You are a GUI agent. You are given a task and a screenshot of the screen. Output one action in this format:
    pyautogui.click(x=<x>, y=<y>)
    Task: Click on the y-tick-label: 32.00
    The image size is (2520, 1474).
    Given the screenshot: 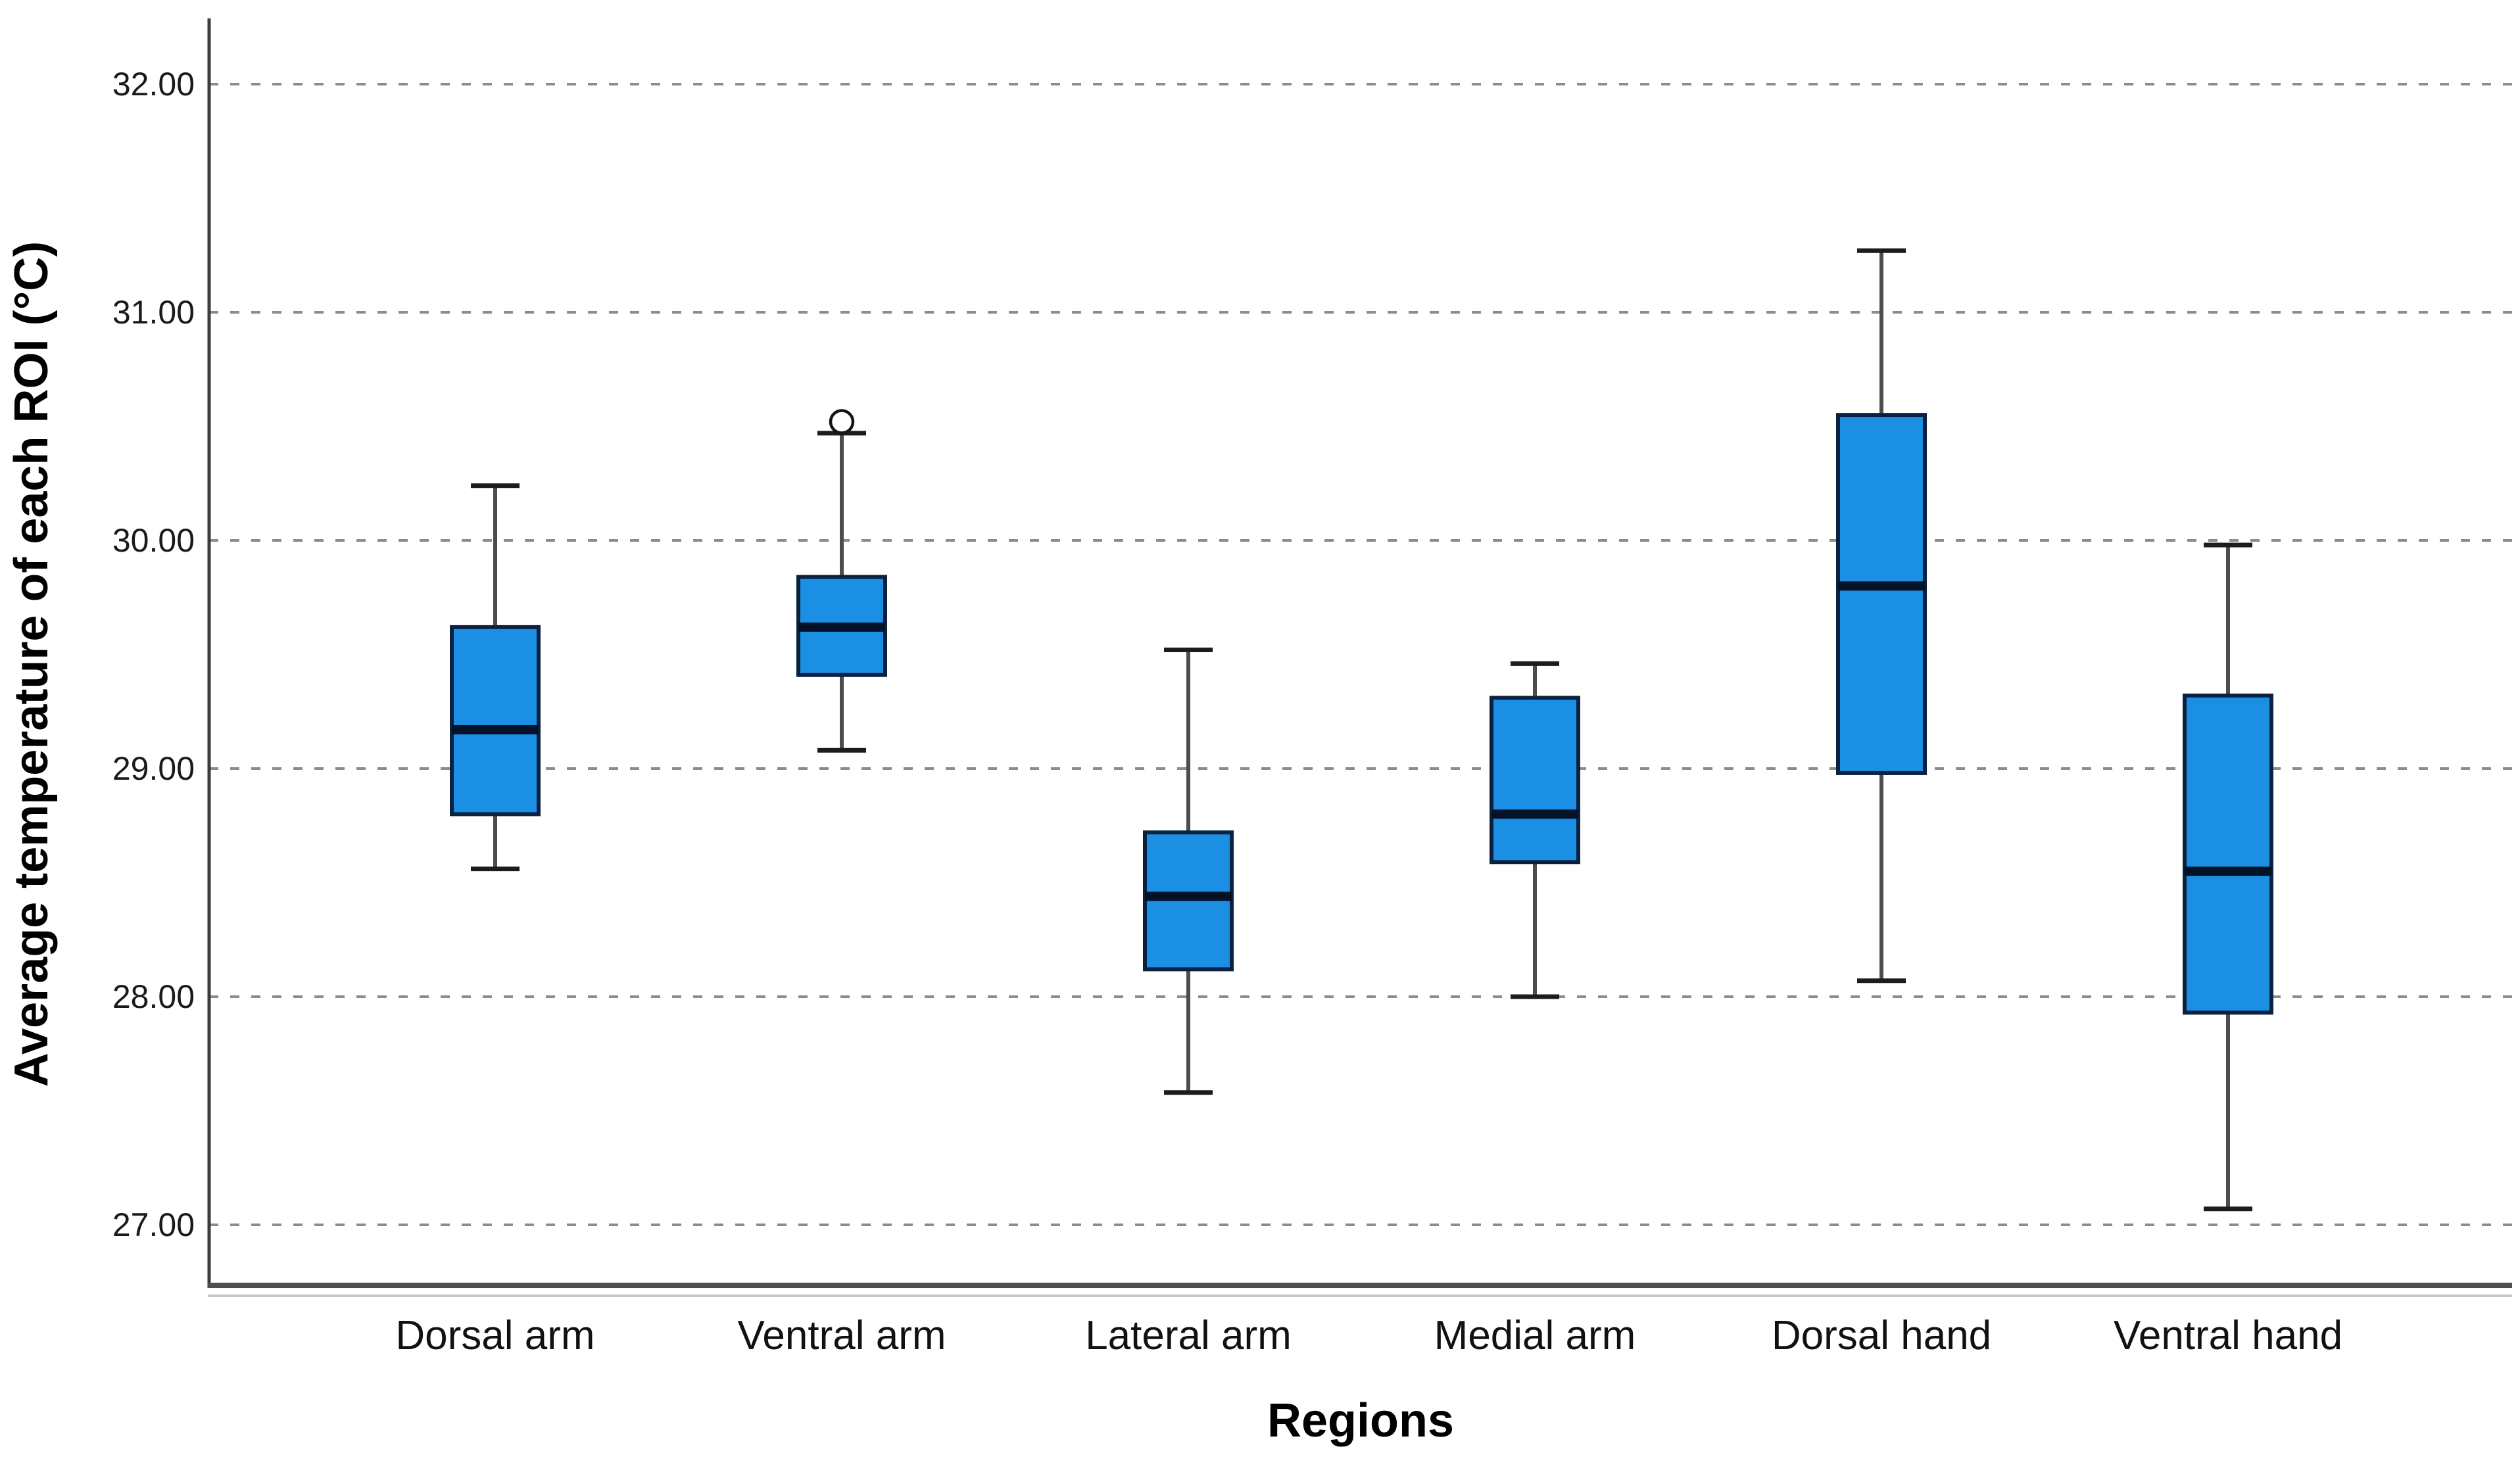 What is the action you would take?
    pyautogui.click(x=153, y=85)
    